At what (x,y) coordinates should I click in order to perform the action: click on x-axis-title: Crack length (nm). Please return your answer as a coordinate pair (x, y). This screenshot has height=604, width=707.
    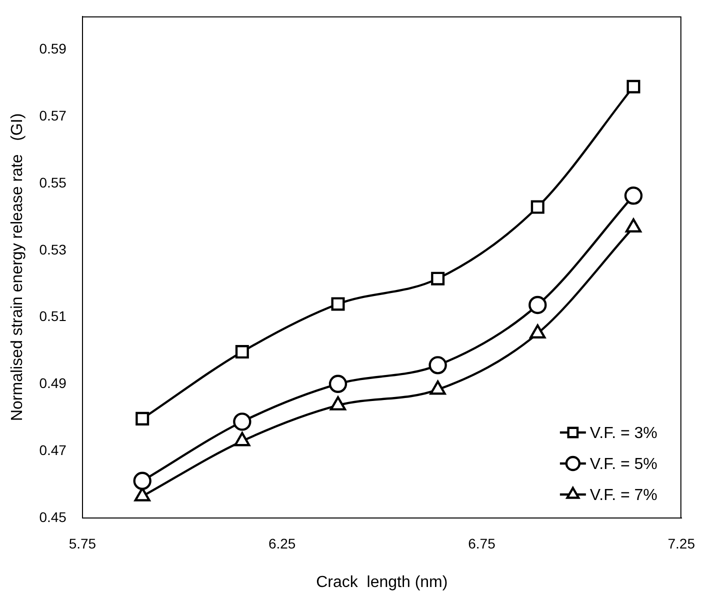
    Looking at the image, I should click on (382, 582).